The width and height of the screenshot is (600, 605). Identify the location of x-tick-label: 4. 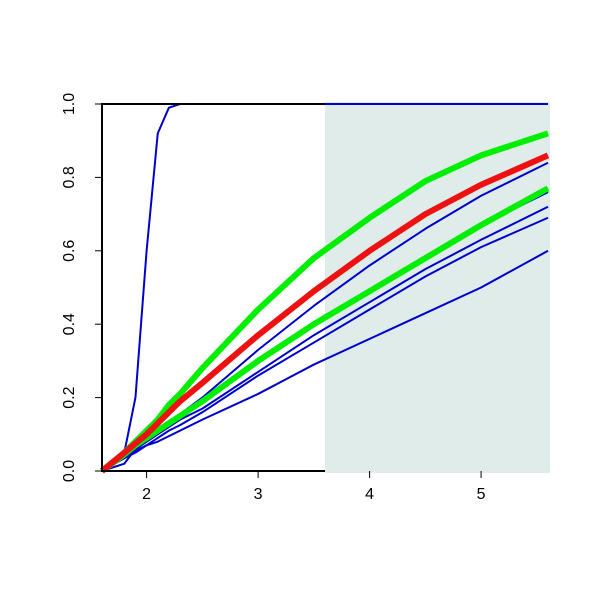
(369, 494).